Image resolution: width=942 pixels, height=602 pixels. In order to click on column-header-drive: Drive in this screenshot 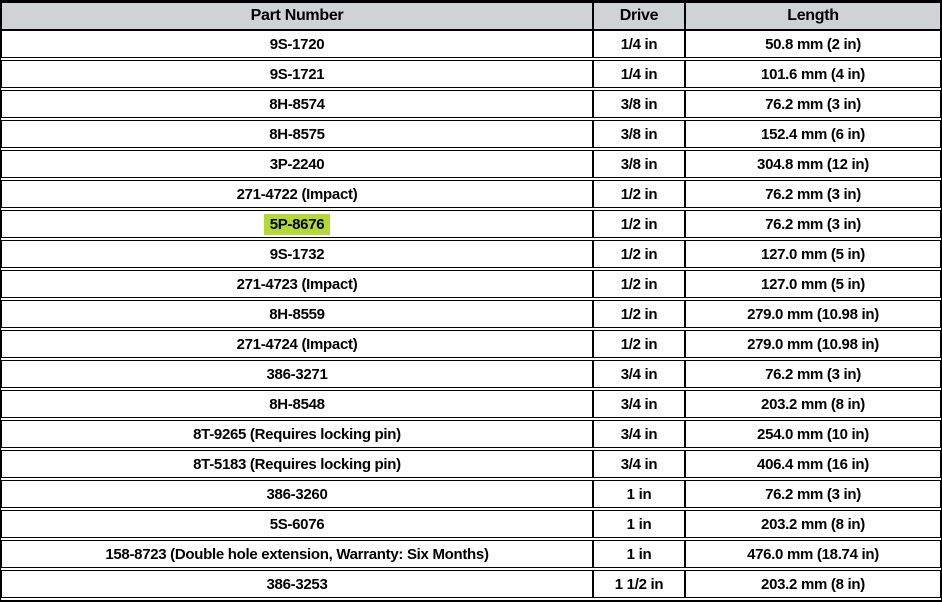, I will do `click(640, 16)`.